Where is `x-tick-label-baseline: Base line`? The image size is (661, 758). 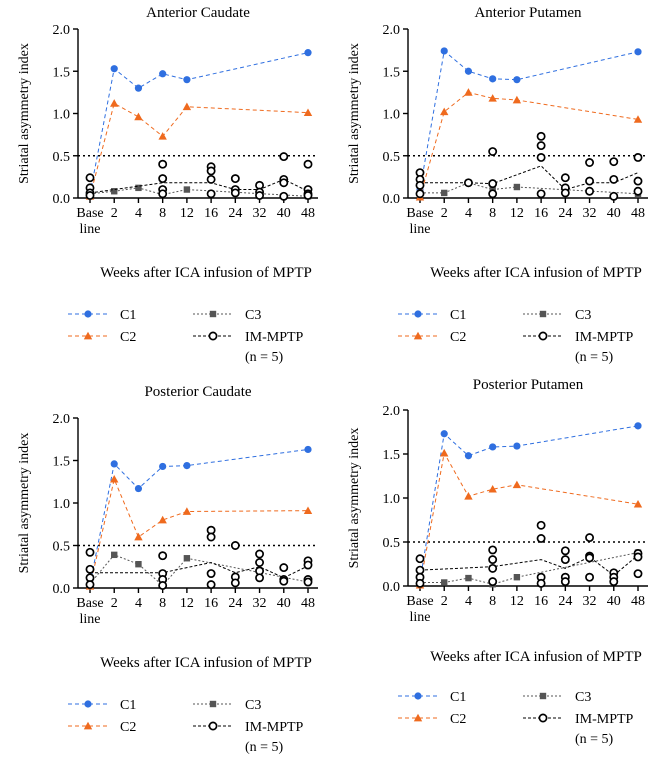
x-tick-label-baseline: Base line is located at coordinates (419, 609).